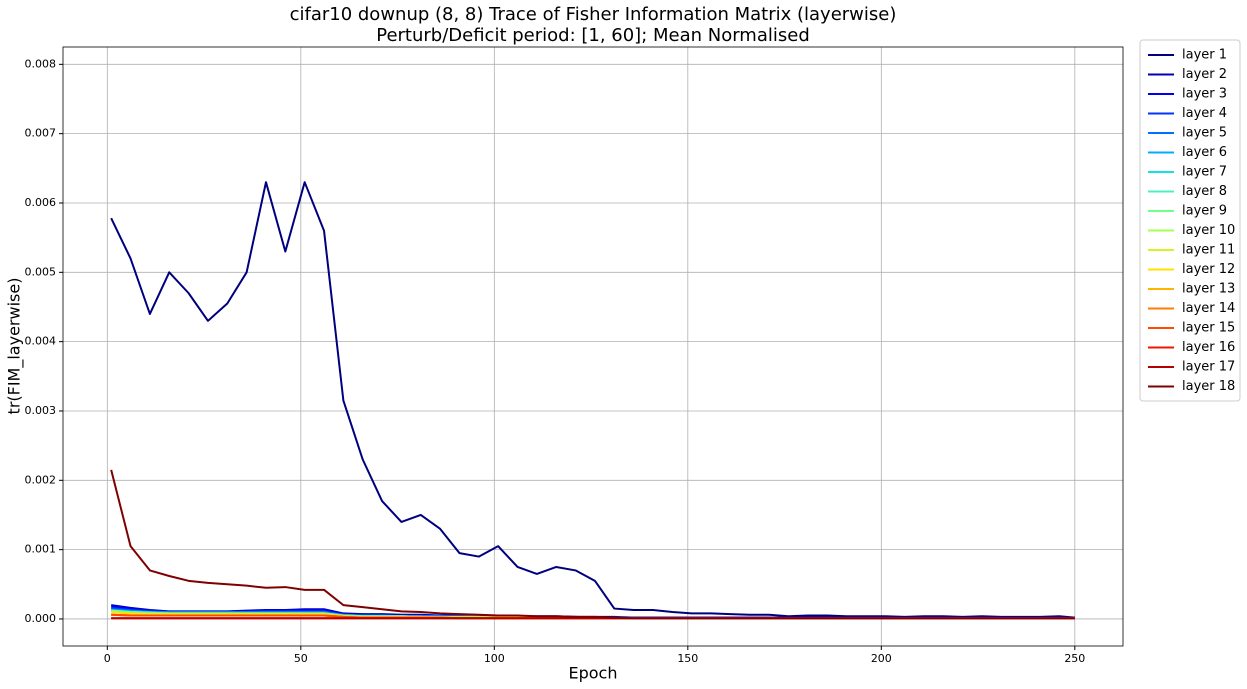 The width and height of the screenshot is (1247, 689). What do you see at coordinates (593, 673) in the screenshot?
I see `x-axis-label: Epoch` at bounding box center [593, 673].